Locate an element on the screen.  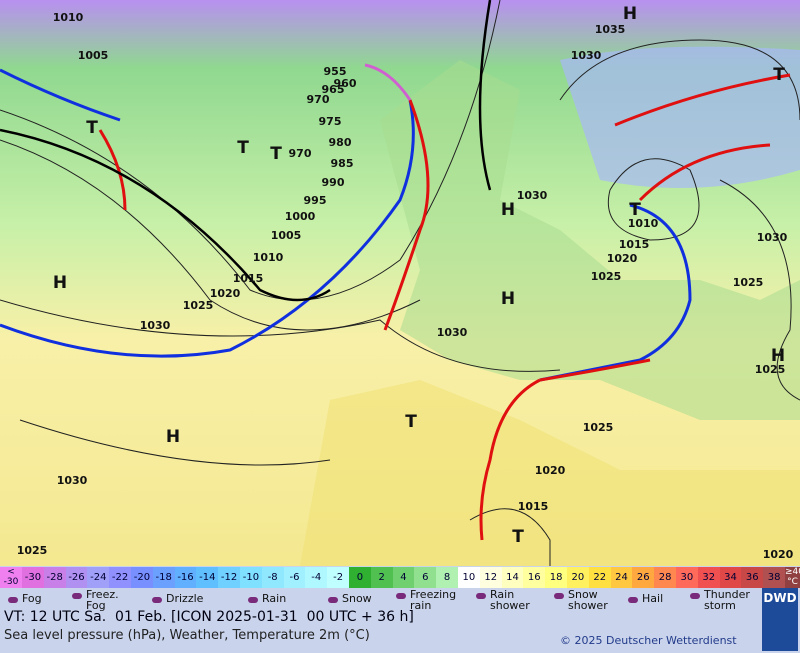
copyright: © 2025 Deutscher Wetterdienst is located at coordinates (648, 640).